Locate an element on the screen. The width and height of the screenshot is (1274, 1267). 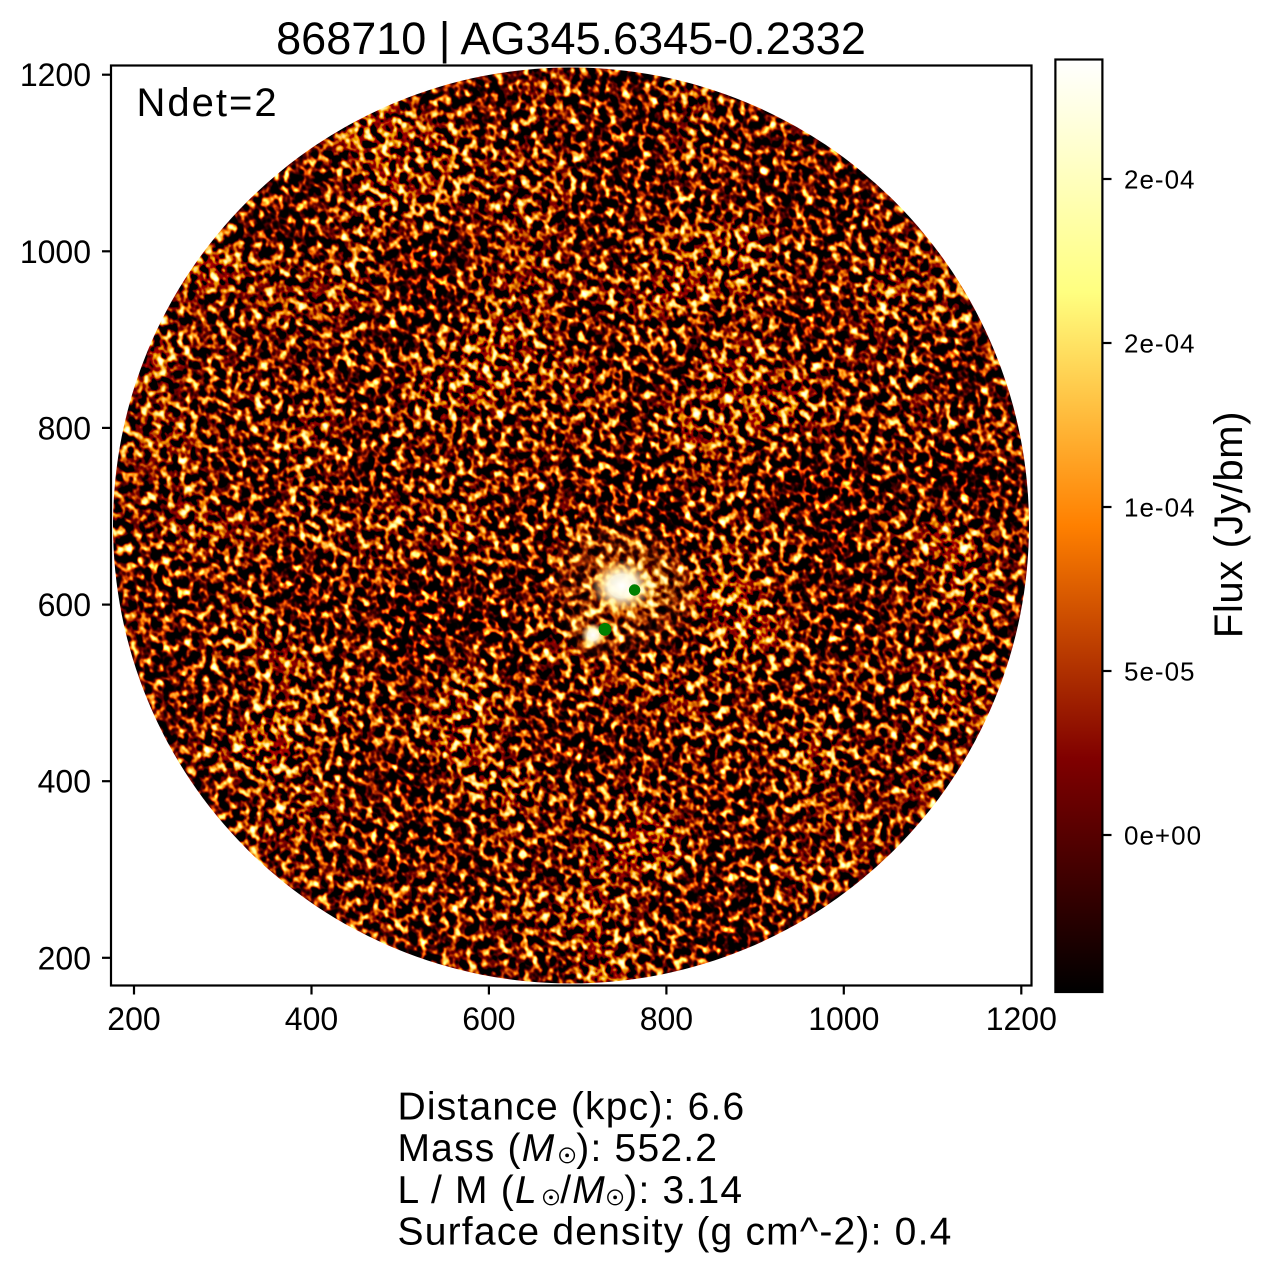
svg-text: Ndet=2 is located at coordinates (208, 103).